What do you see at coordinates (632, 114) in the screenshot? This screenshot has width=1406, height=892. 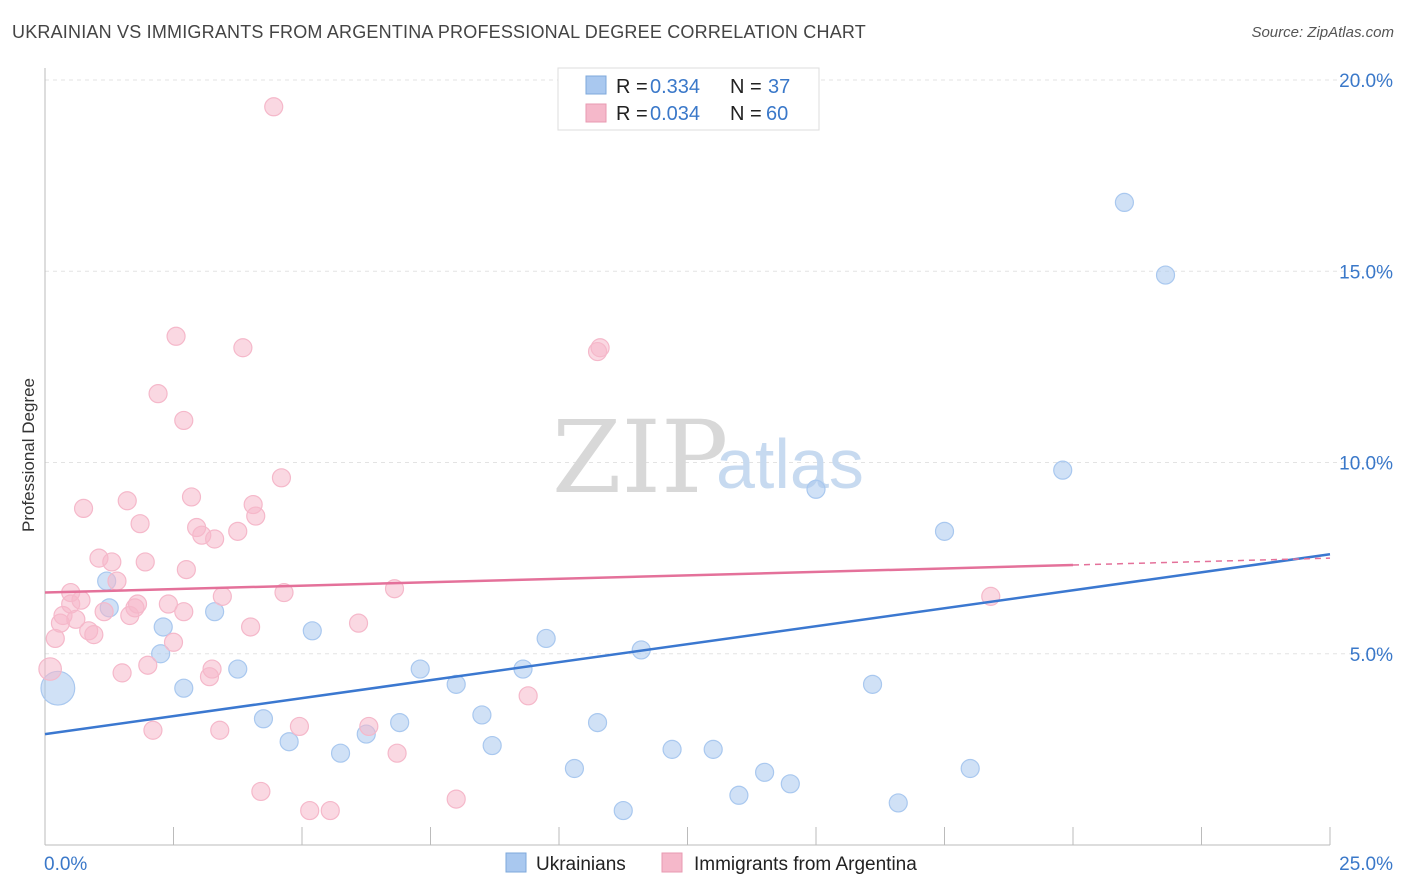 I see `legend-r-label-2: R =` at bounding box center [632, 114].